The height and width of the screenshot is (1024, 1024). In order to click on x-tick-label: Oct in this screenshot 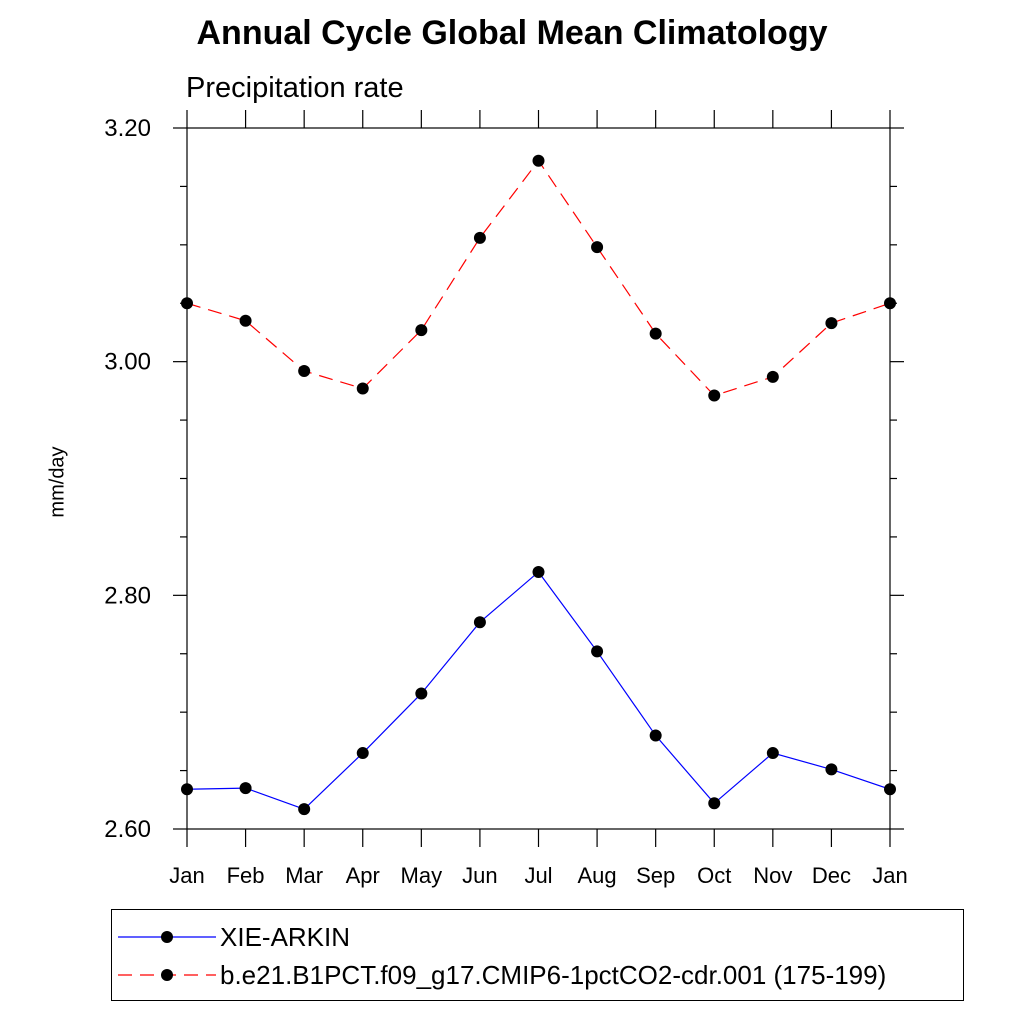, I will do `click(714, 875)`.